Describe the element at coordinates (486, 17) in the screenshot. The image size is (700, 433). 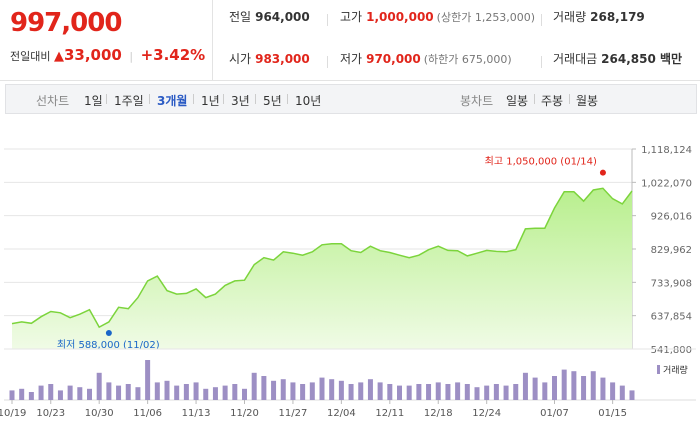
I see `upper-limit: (상한가 1,253,000)` at that location.